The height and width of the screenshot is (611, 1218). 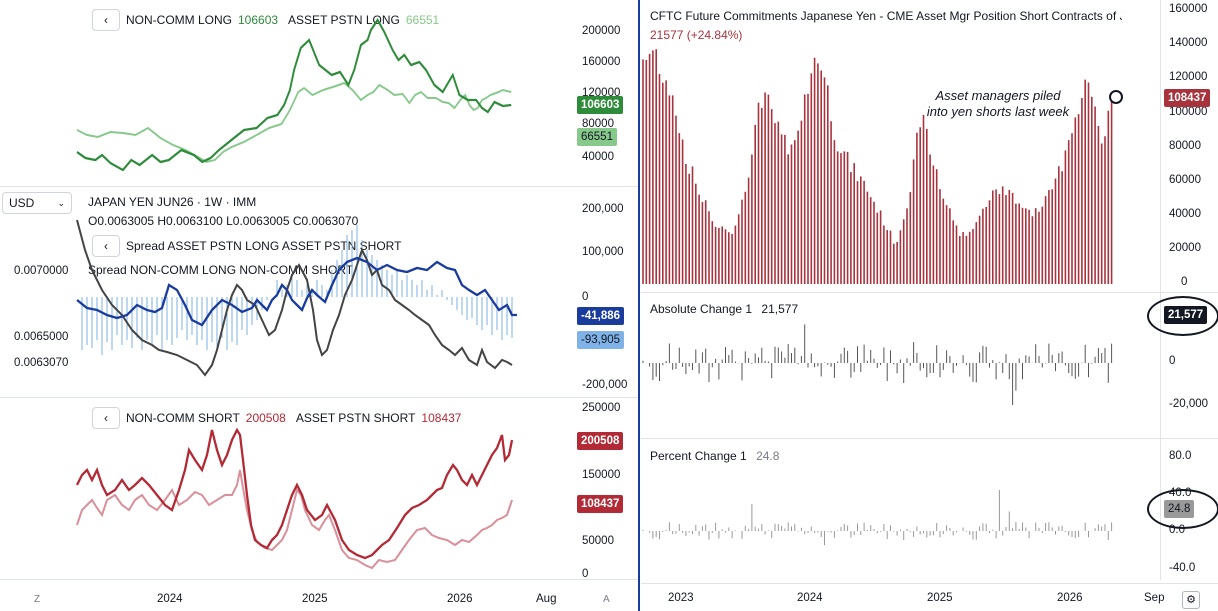 What do you see at coordinates (1188, 43) in the screenshot?
I see `axis-tick: 140000` at bounding box center [1188, 43].